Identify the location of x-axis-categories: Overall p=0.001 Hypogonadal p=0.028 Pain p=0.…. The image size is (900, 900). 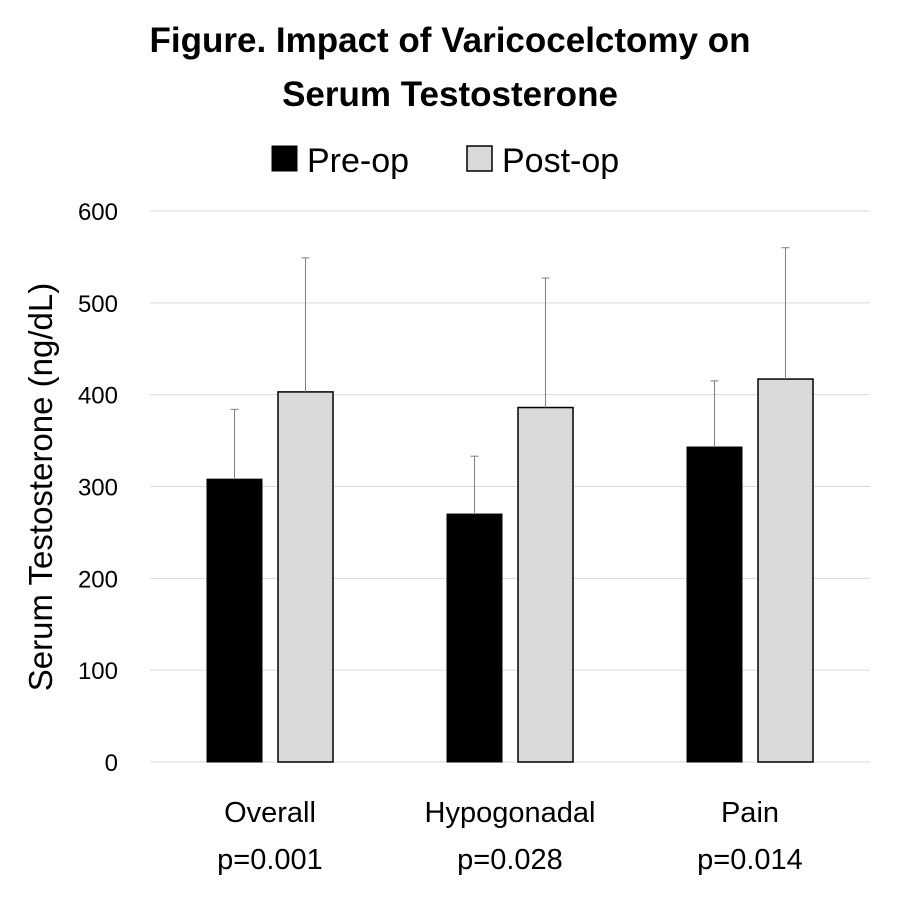
(510, 836).